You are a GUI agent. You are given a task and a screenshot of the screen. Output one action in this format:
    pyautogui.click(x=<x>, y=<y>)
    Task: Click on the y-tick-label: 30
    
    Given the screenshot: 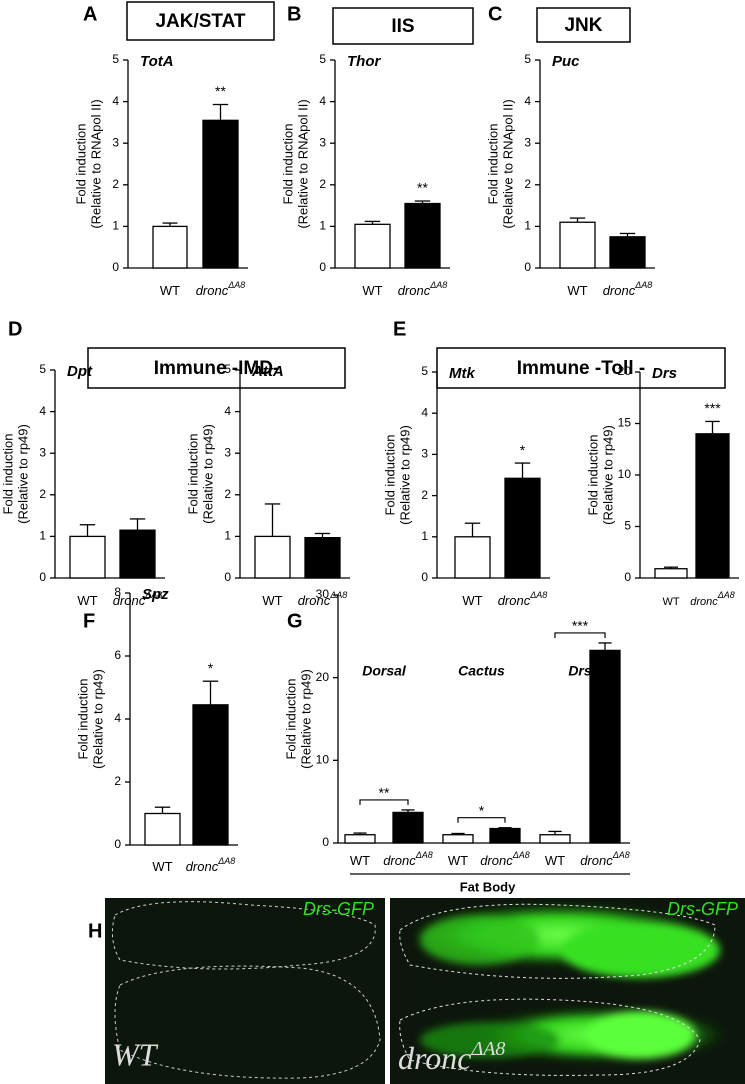 What is the action you would take?
    pyautogui.click(x=323, y=594)
    